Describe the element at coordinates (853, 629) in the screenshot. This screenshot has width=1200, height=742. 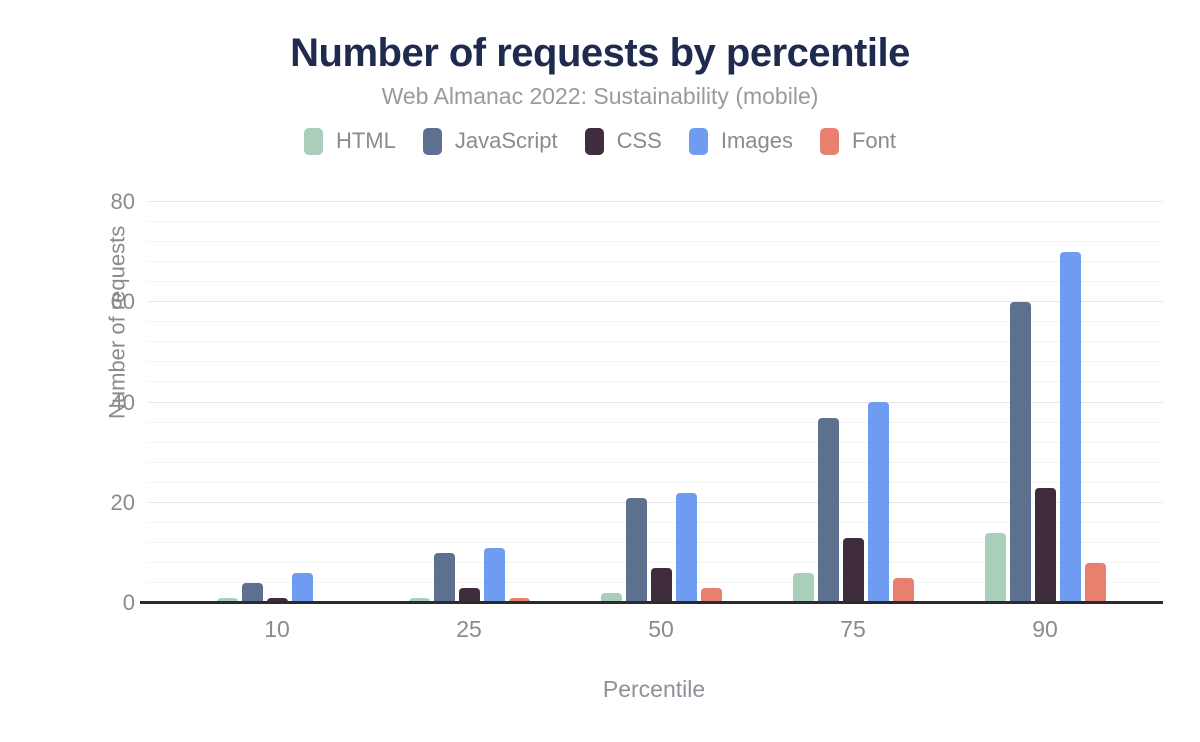
I see `x-tick-label-75: 75` at that location.